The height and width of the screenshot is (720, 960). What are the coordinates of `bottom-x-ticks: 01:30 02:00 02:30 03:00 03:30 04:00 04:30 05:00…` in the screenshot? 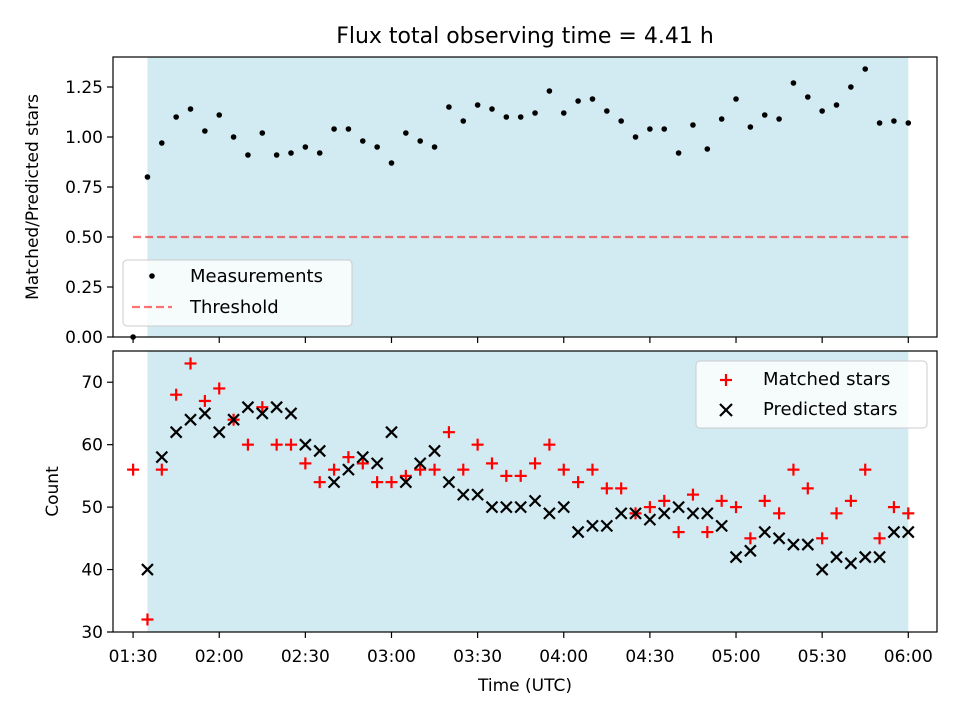 It's located at (521, 649).